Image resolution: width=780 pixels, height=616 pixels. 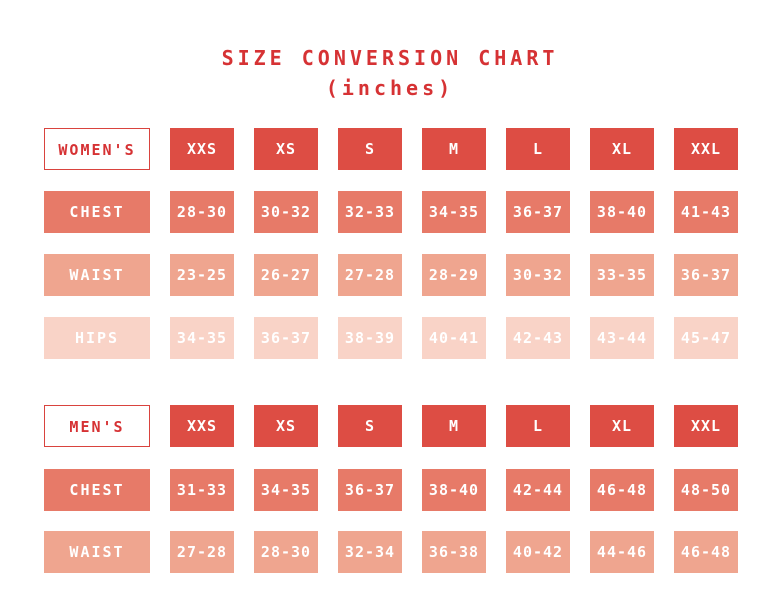 What do you see at coordinates (538, 149) in the screenshot?
I see `womens-size-l: L` at bounding box center [538, 149].